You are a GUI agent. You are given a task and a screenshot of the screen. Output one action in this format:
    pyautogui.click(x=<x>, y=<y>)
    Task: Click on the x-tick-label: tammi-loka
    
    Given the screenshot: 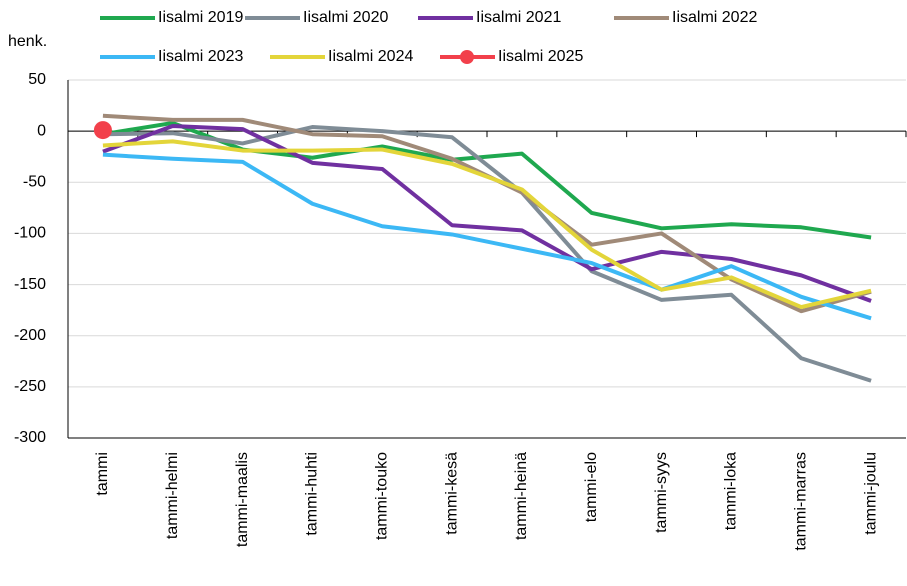 What is the action you would take?
    pyautogui.click(x=731, y=491)
    